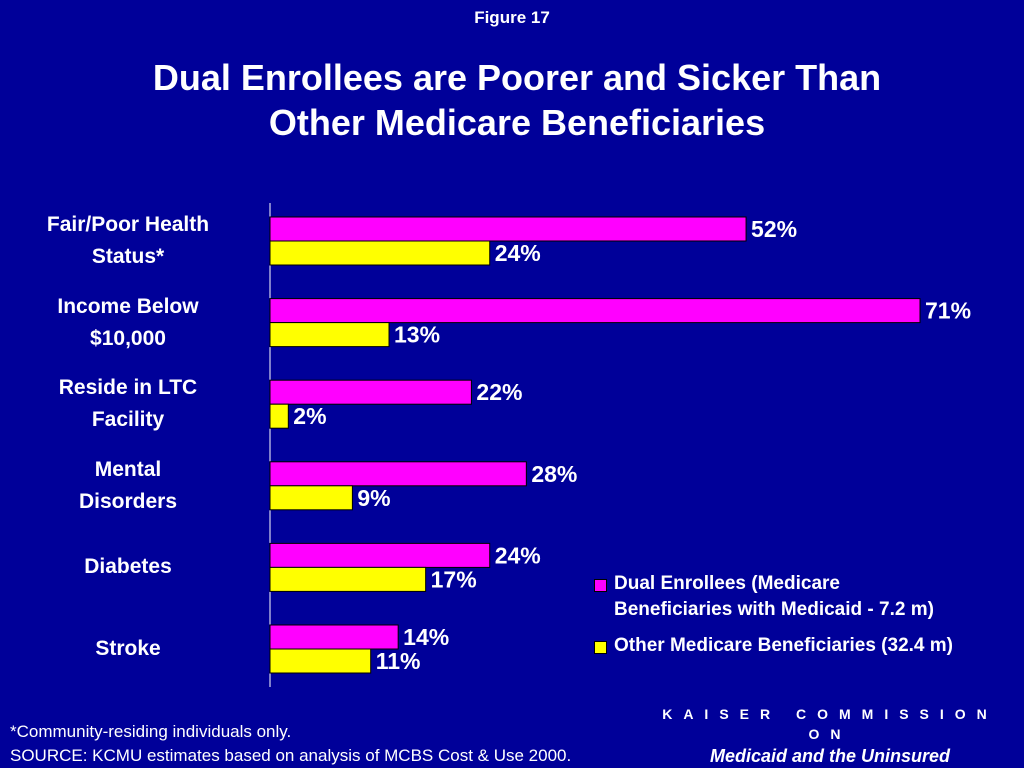  Describe the element at coordinates (128, 241) in the screenshot. I see `category-label-0: Fair/Poor Health Status*` at that location.